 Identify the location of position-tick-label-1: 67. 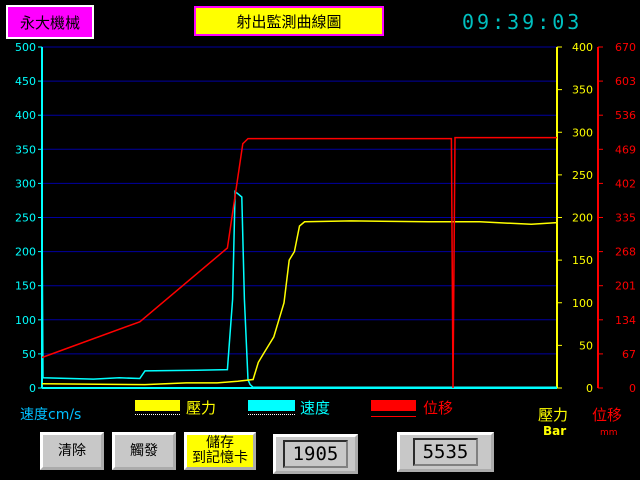
(629, 354).